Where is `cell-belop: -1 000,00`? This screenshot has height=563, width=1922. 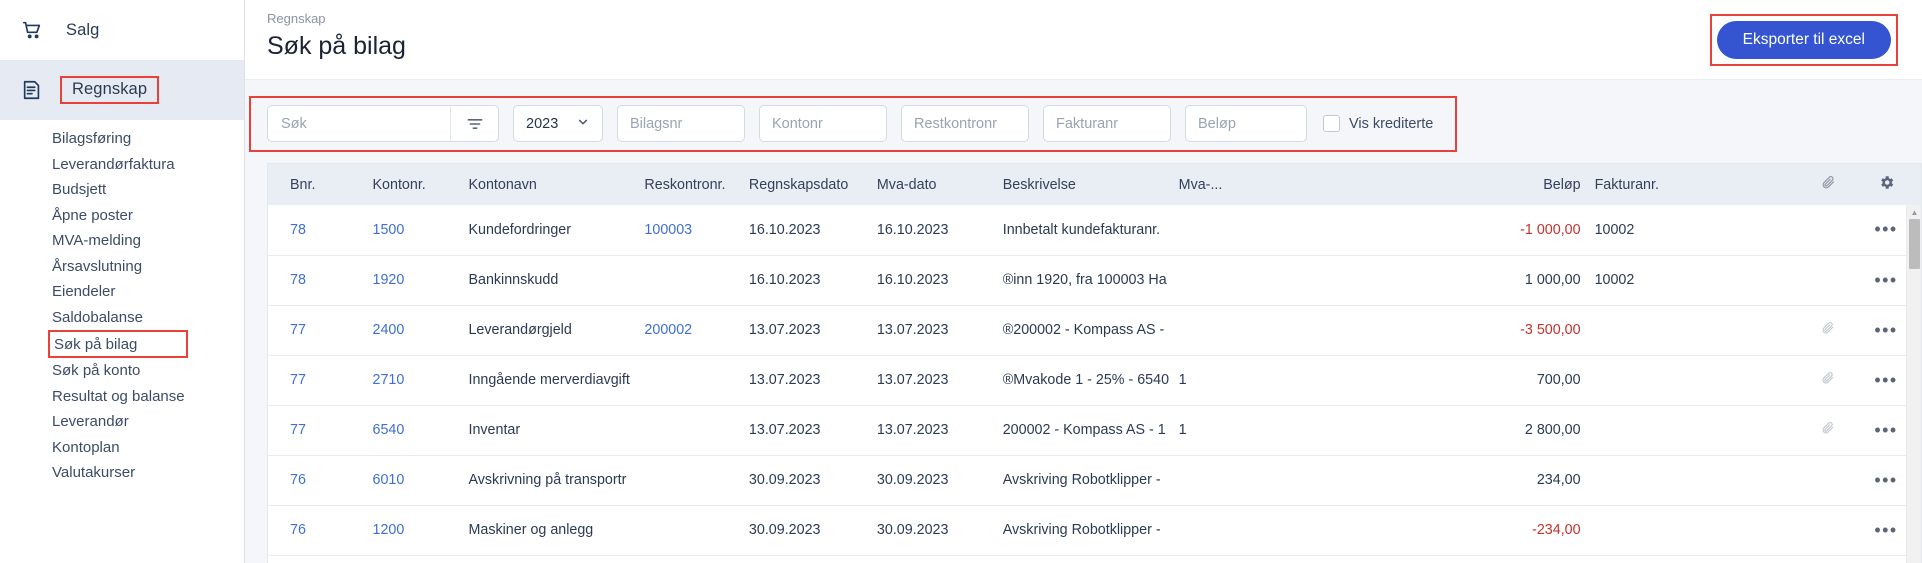 cell-belop: -1 000,00 is located at coordinates (1493, 230).